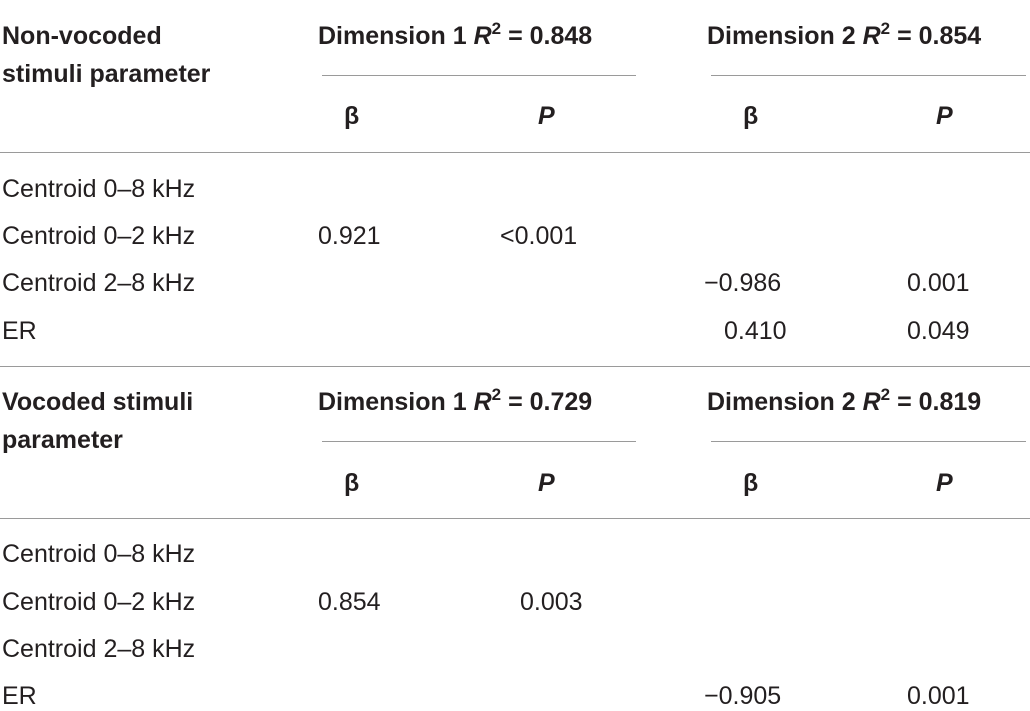  Describe the element at coordinates (106, 74) in the screenshot. I see `section-header-line2: stimuli parameter` at that location.